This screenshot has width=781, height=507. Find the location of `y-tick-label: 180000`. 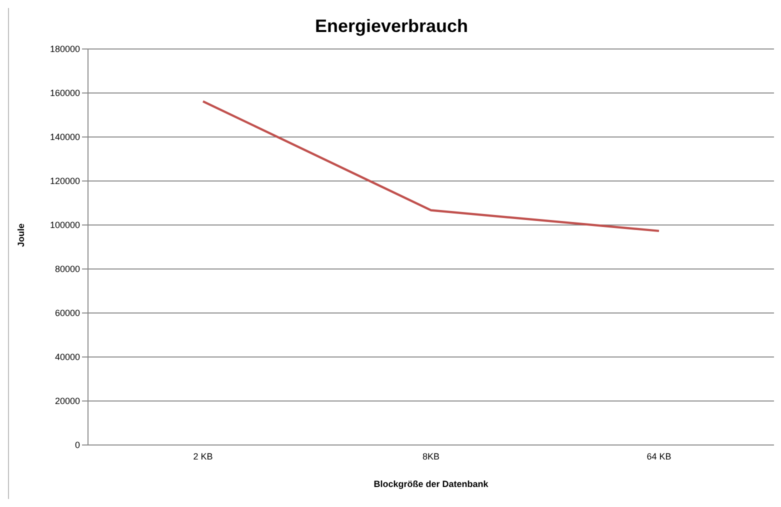

y-tick-label: 180000 is located at coordinates (65, 49).